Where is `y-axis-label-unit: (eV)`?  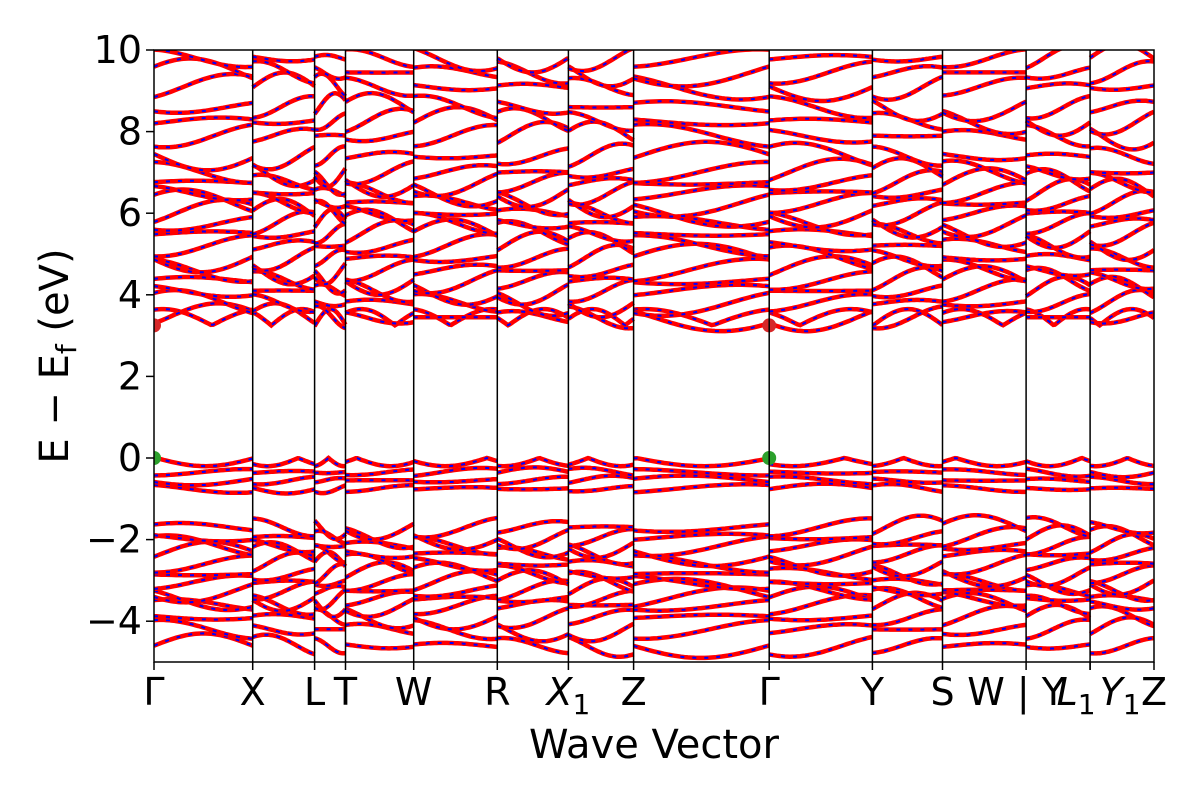 y-axis-label-unit: (eV) is located at coordinates (55, 296).